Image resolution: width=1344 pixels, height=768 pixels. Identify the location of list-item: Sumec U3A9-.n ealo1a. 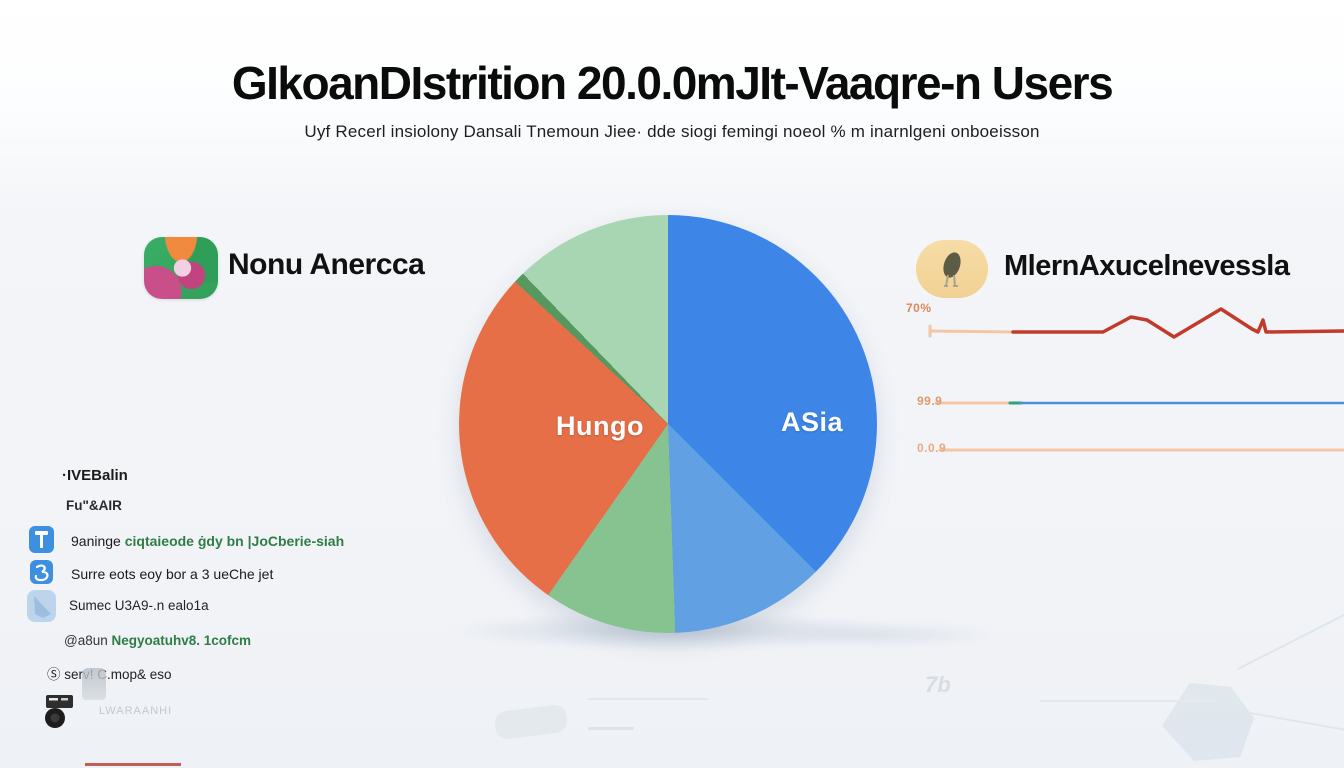
(139, 605).